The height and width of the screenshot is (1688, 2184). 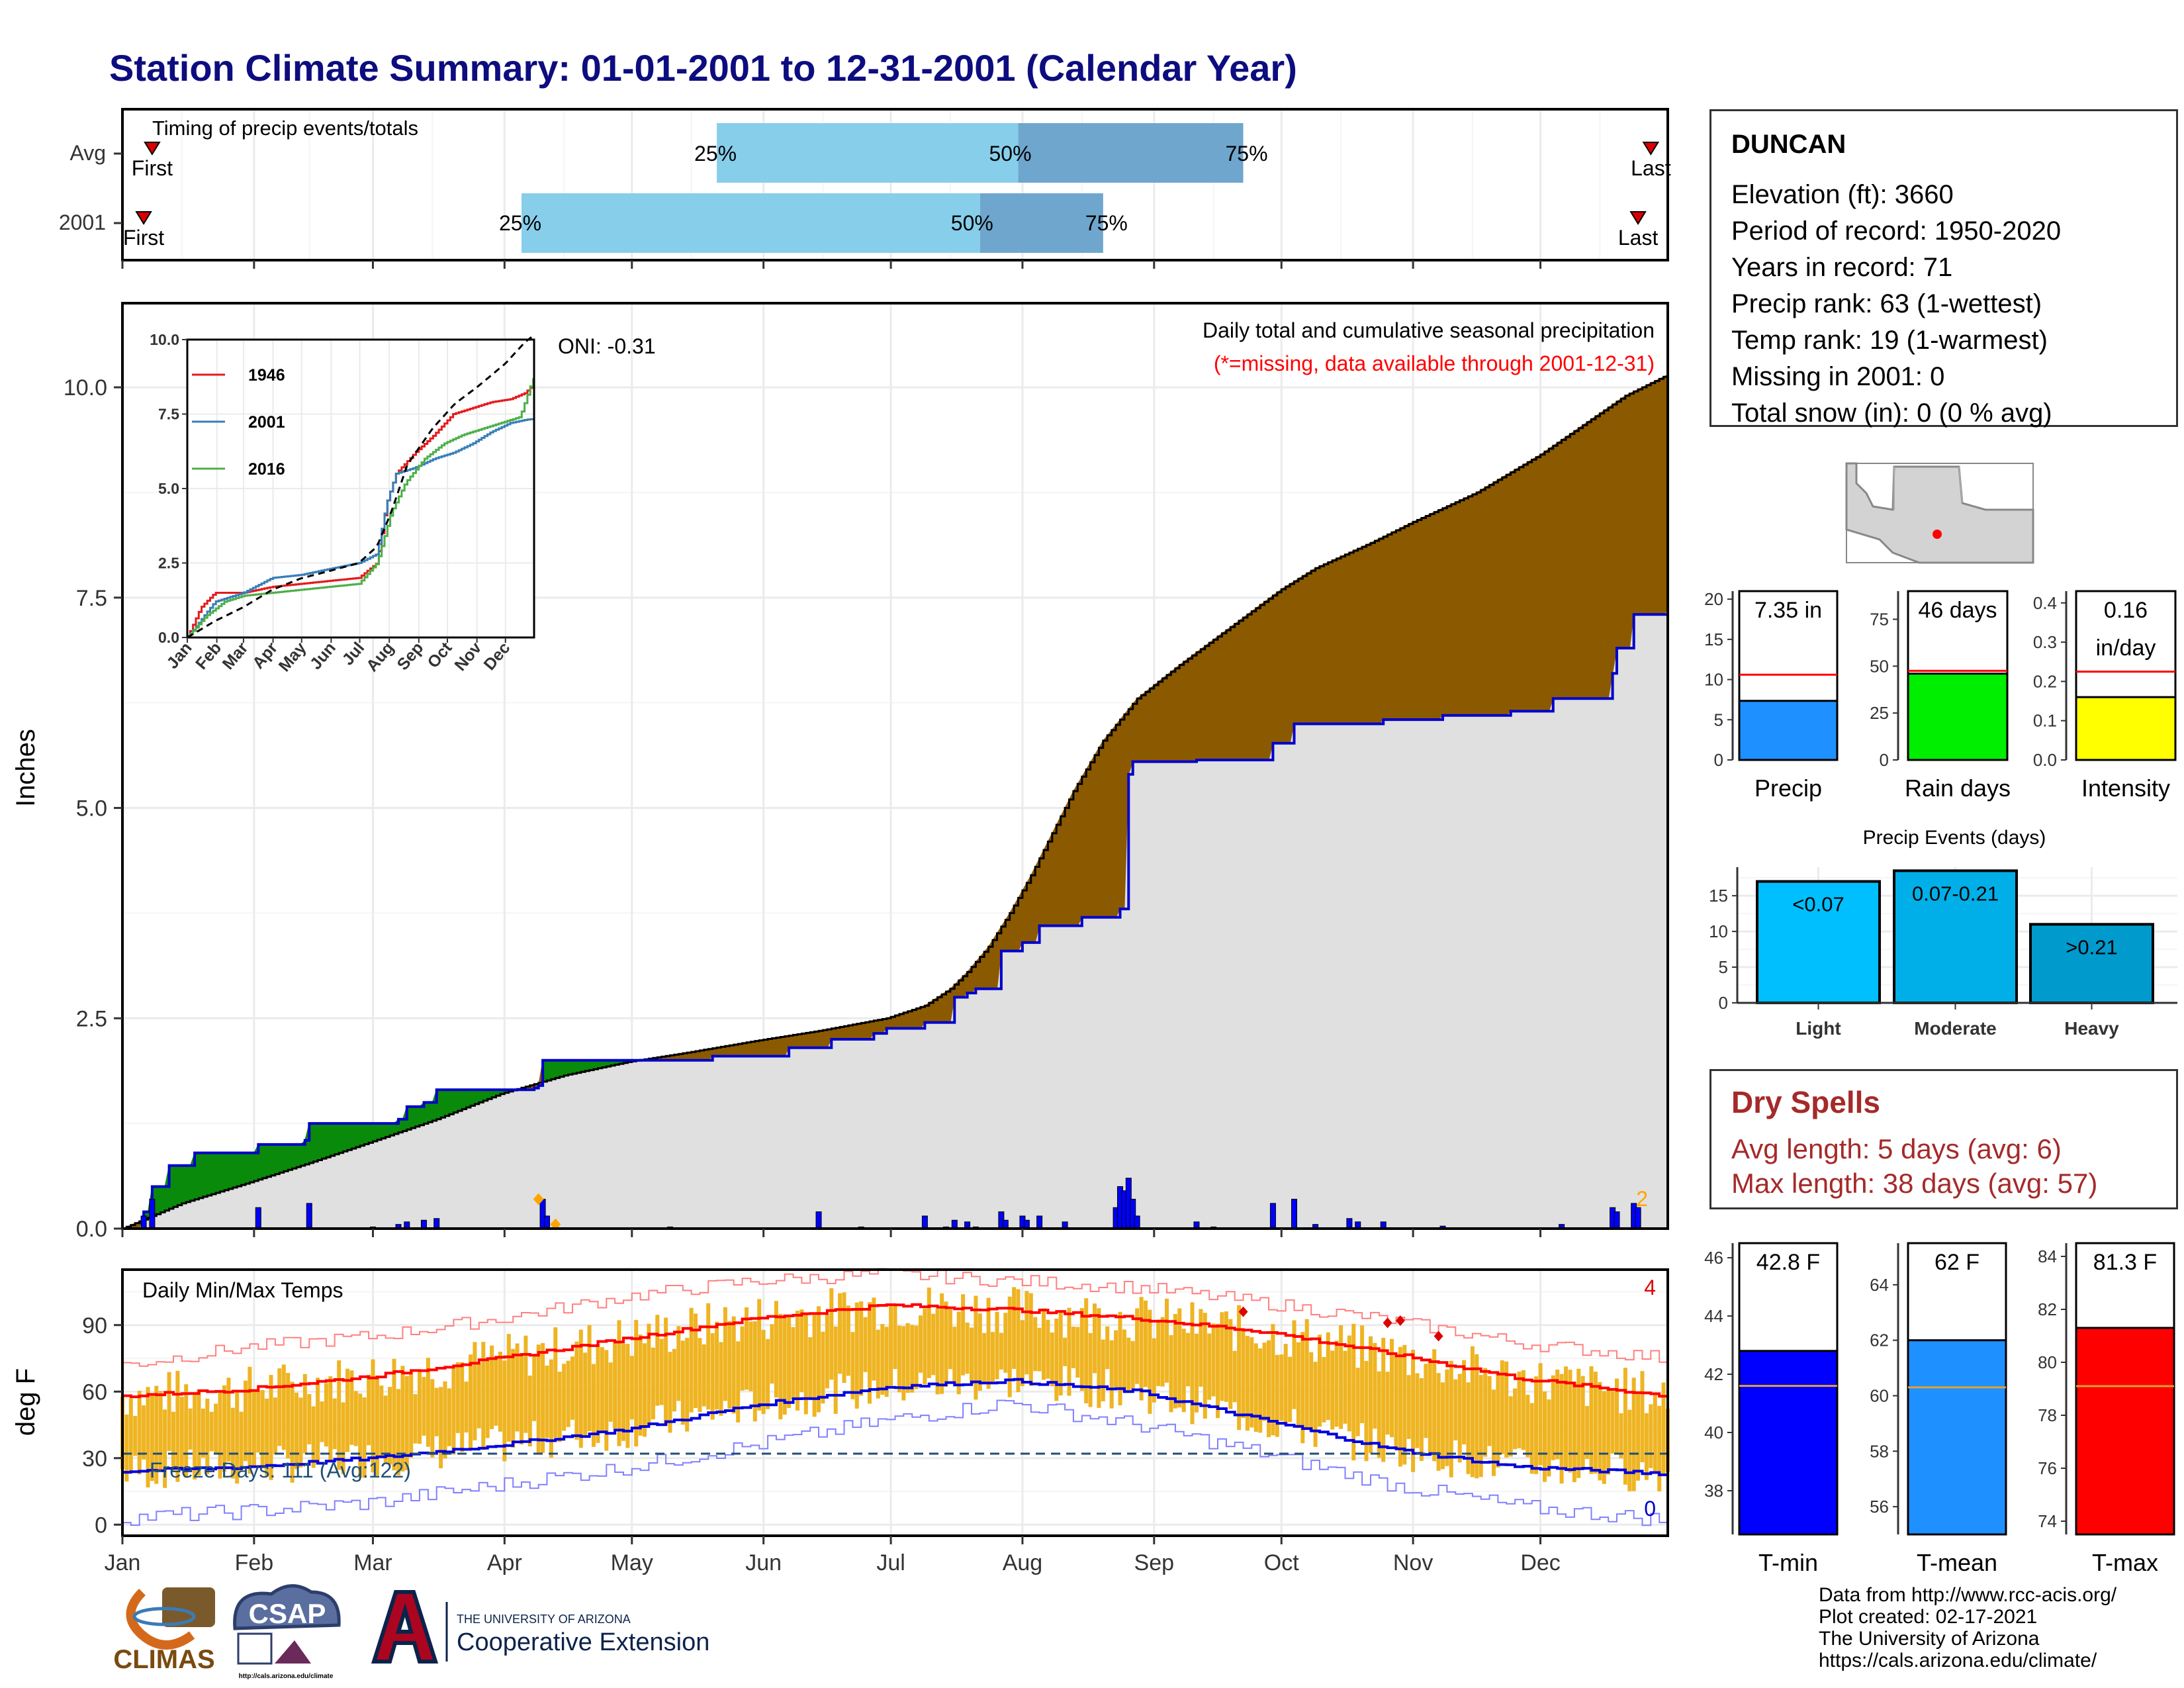 What do you see at coordinates (1954, 838) in the screenshot?
I see `events-title: Precip Events (days)` at bounding box center [1954, 838].